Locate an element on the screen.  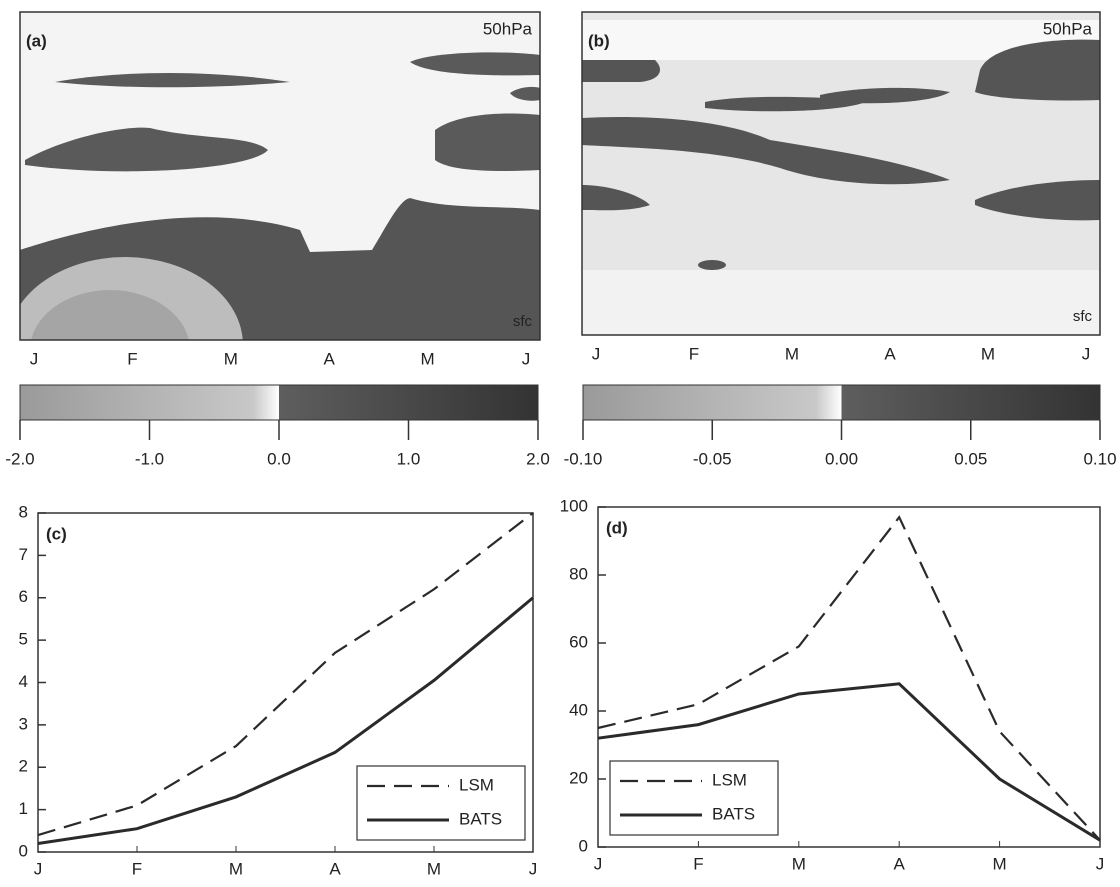
y-tick-label: 2 is located at coordinates (23, 766).